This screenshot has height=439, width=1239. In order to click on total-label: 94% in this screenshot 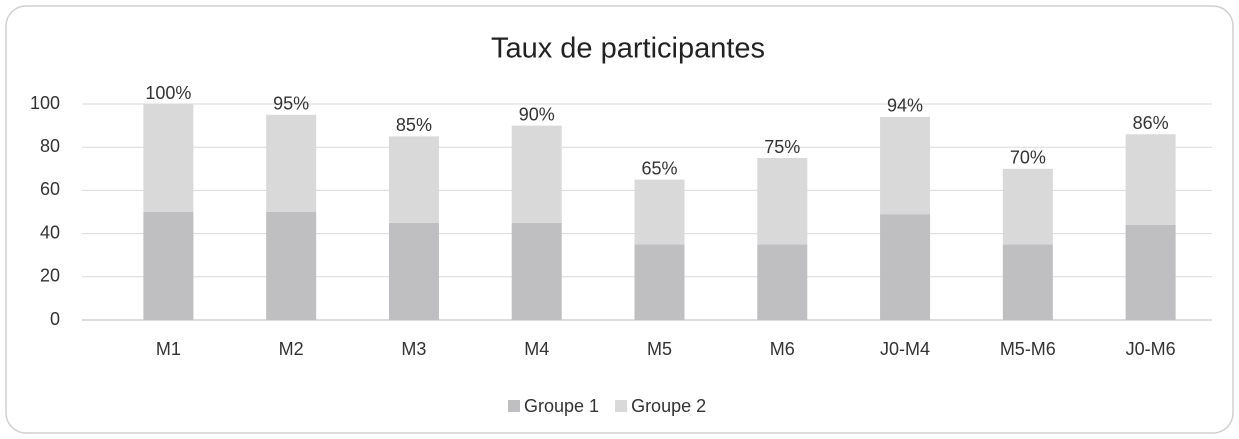, I will do `click(905, 106)`.